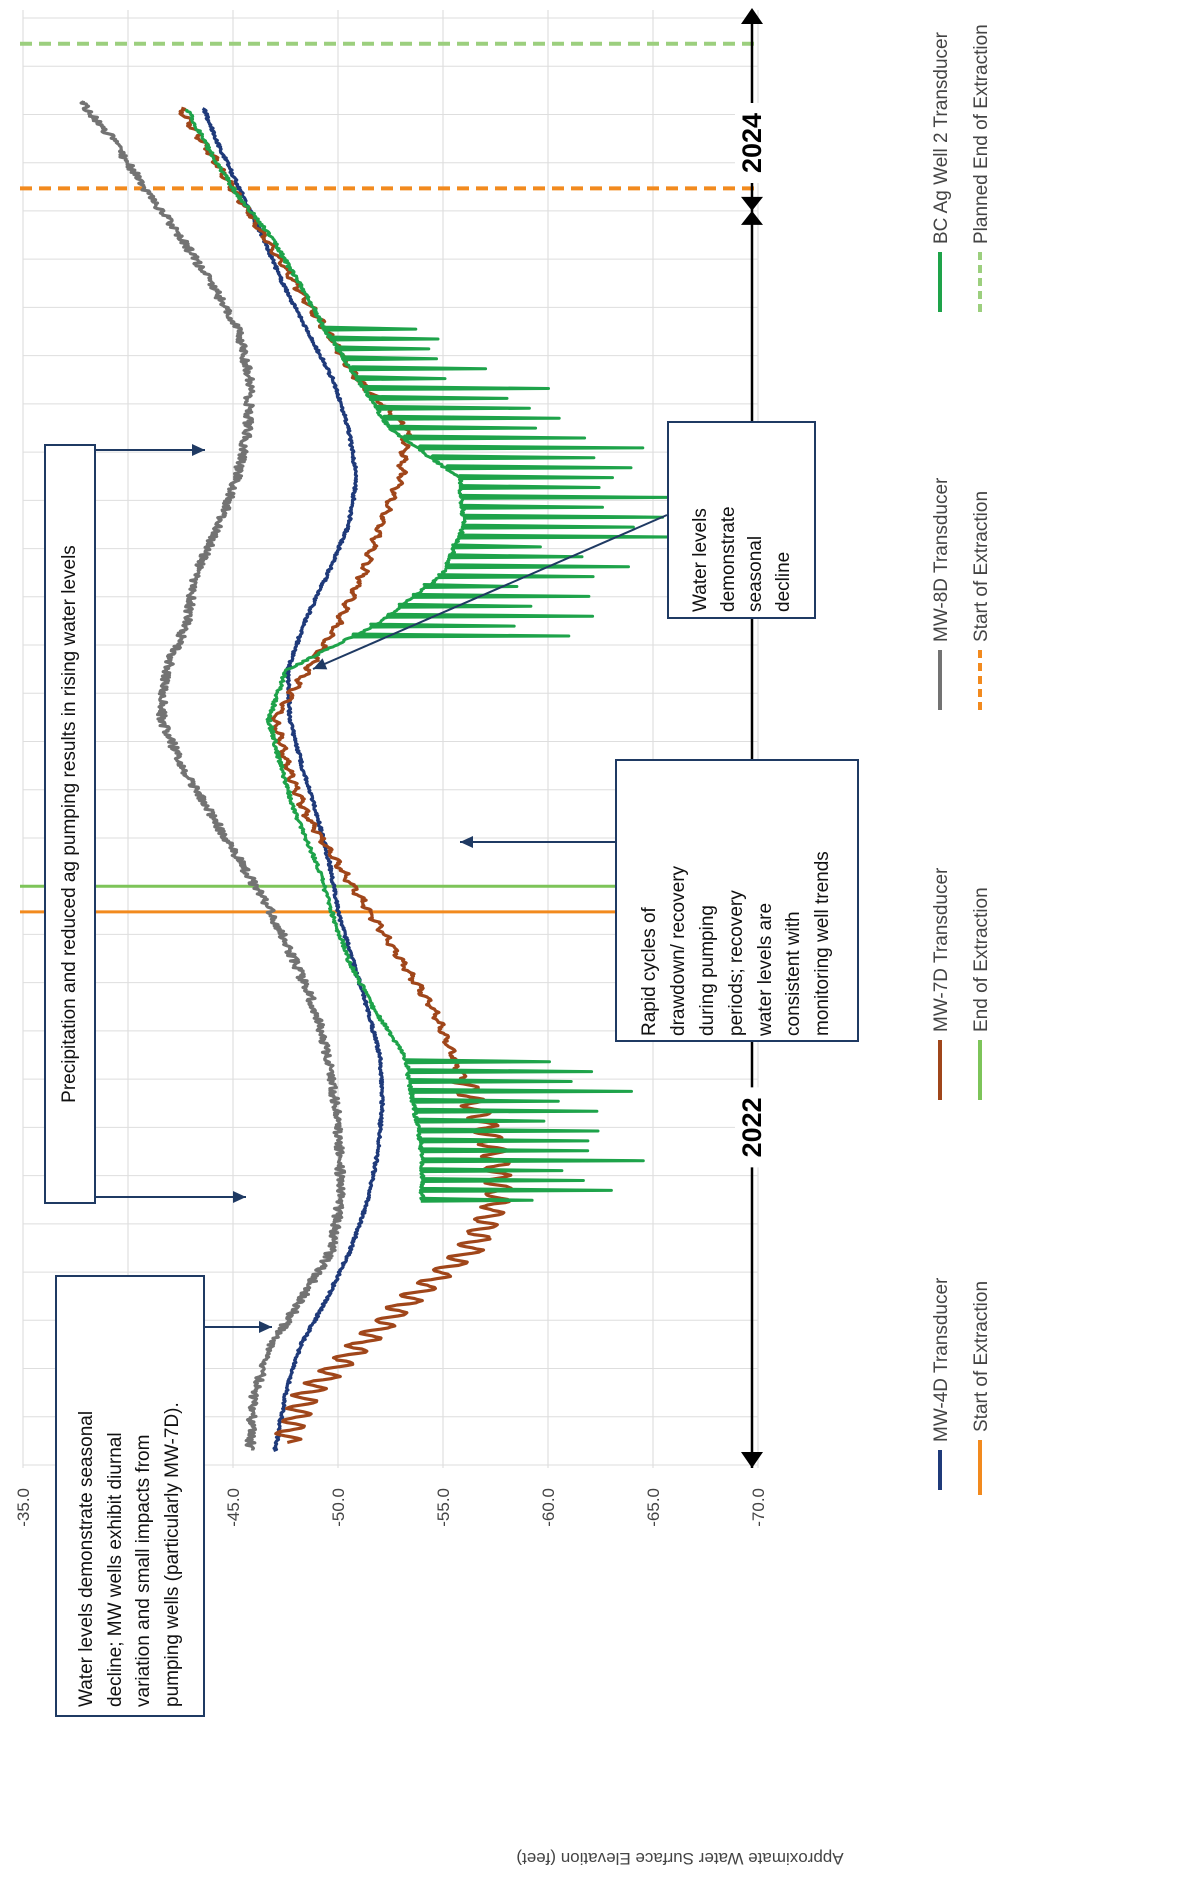  I want to click on year-label: 2024, so click(752, 143).